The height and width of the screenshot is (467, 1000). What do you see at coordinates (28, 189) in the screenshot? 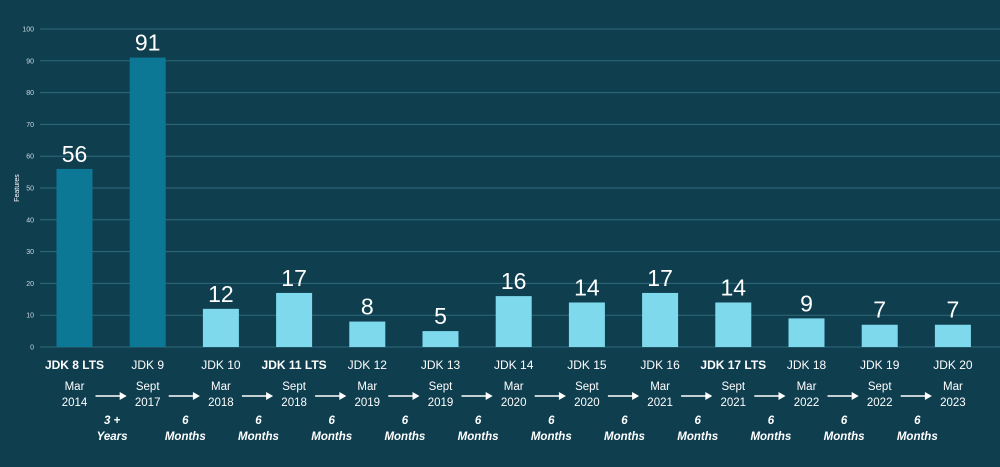
I see `y-axis-ticks: 0 10 20 30 40 50 60 70 80 90 100` at bounding box center [28, 189].